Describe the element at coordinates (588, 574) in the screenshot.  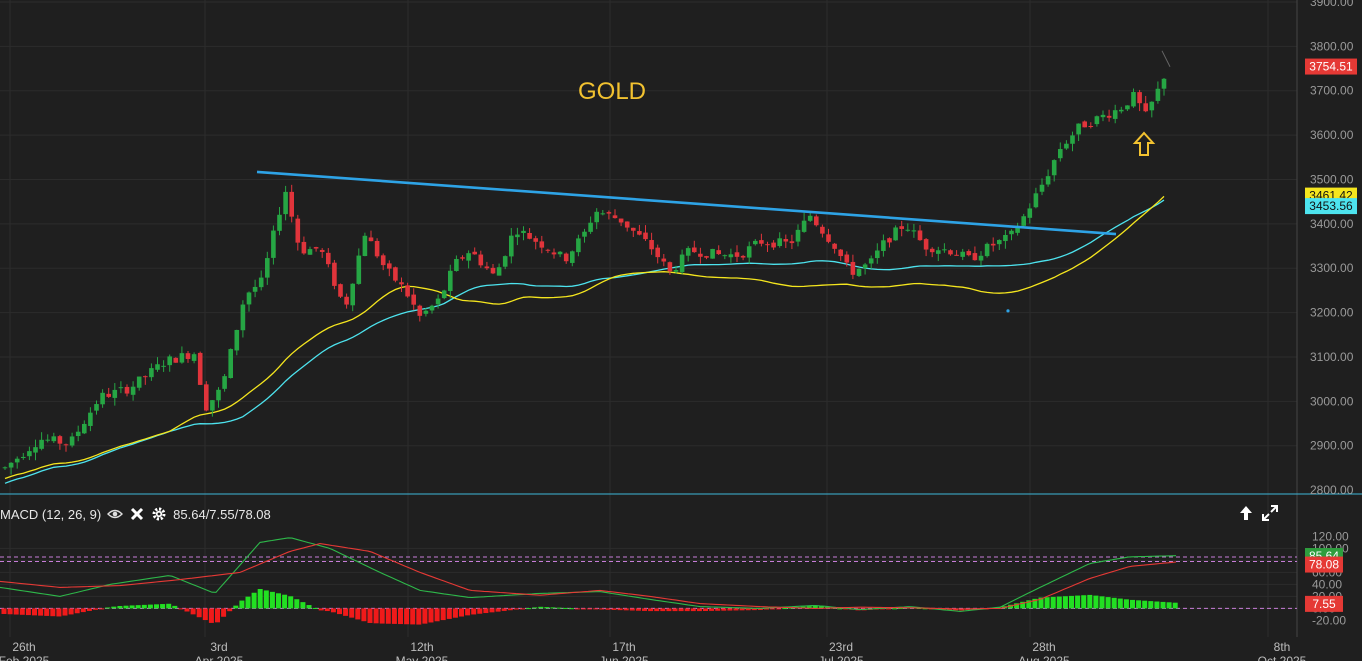
I see `macd-line` at that location.